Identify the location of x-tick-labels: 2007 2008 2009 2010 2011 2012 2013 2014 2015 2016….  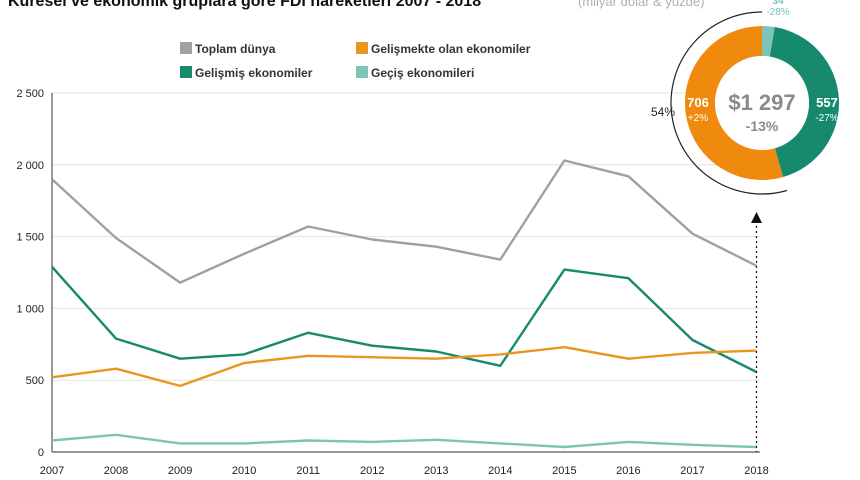
(404, 471).